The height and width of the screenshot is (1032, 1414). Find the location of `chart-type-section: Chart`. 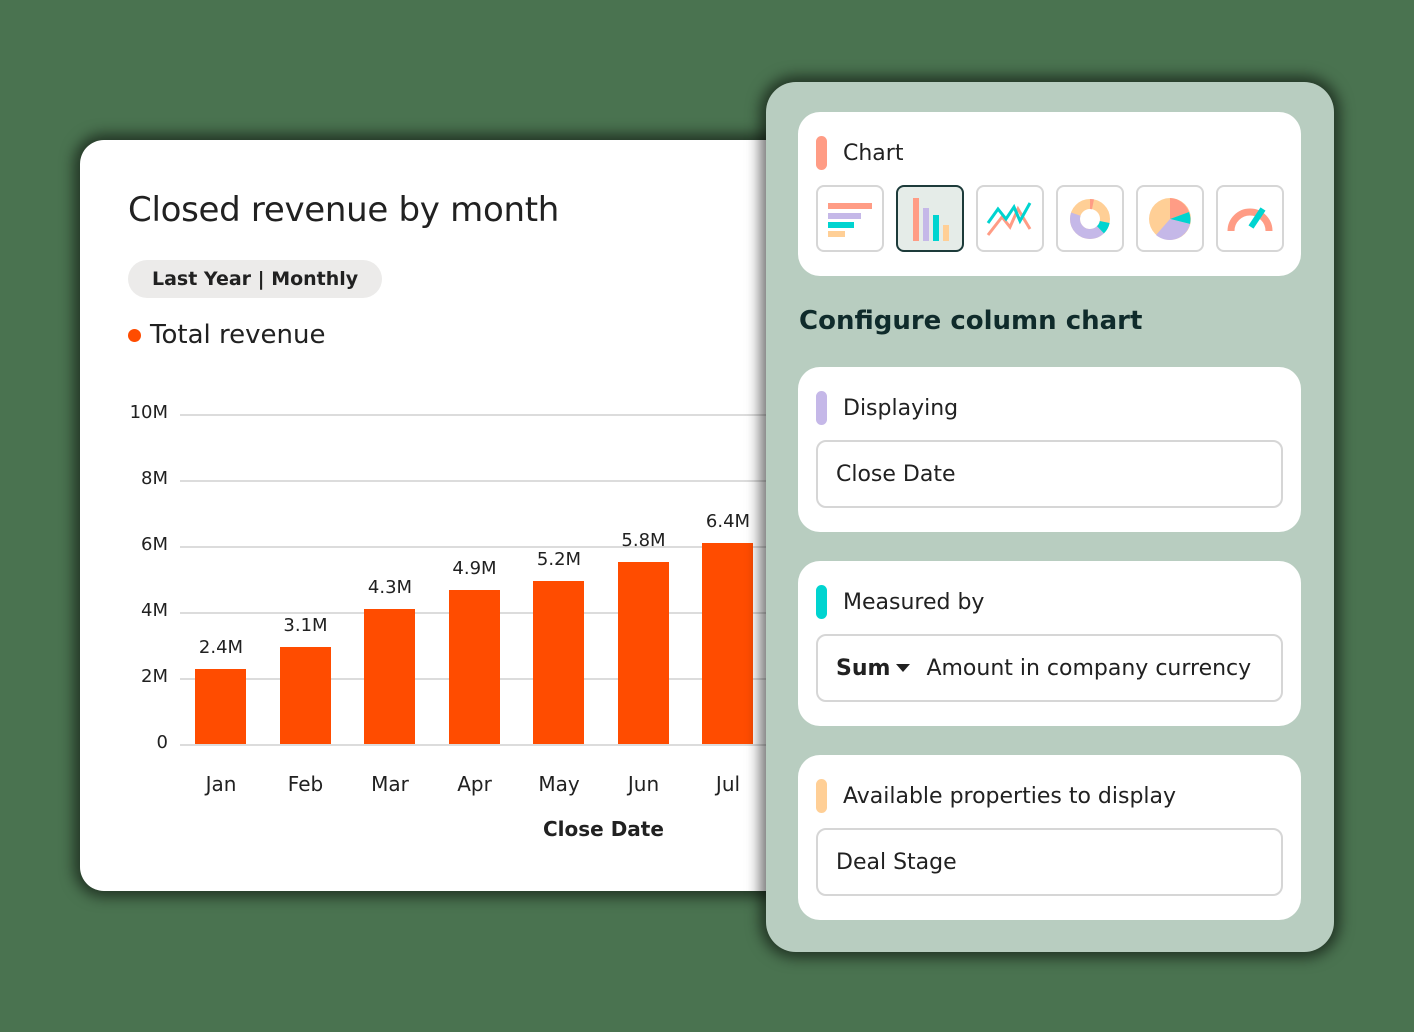

chart-type-section: Chart is located at coordinates (1049, 194).